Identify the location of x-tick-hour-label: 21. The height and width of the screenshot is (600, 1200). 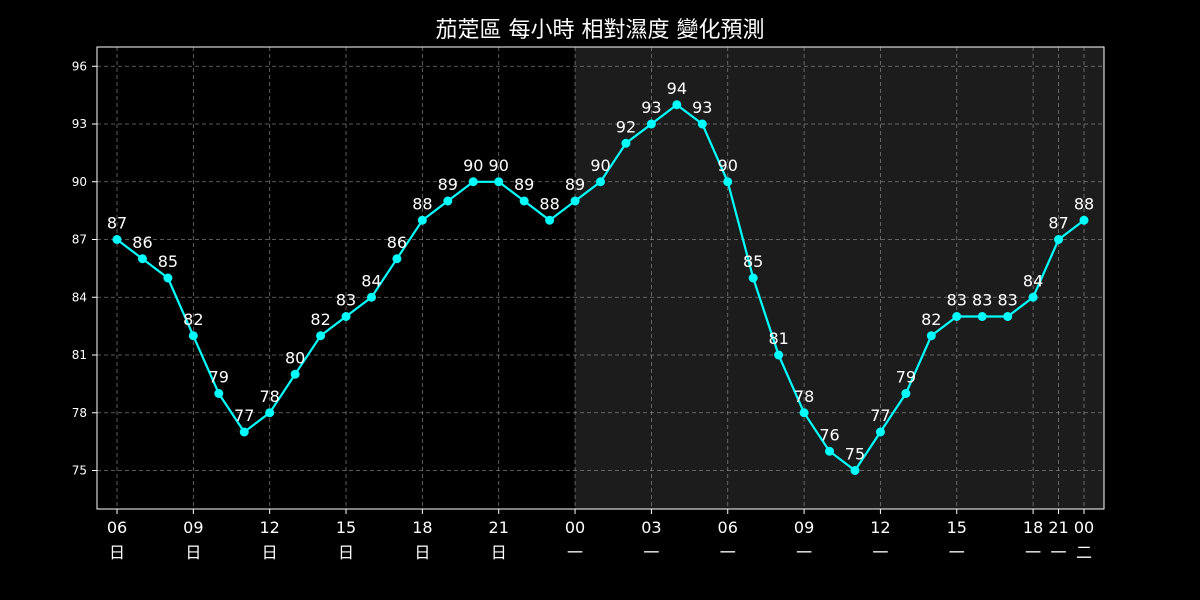
(499, 527).